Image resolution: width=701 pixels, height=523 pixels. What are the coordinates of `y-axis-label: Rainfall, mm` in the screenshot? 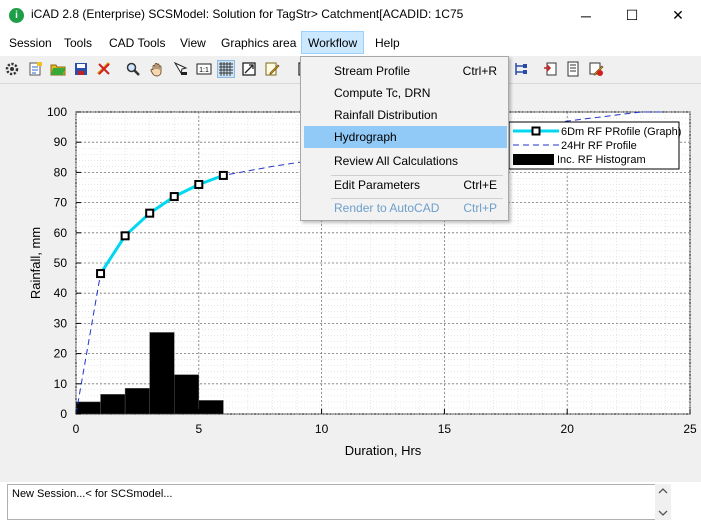 It's located at (35, 263).